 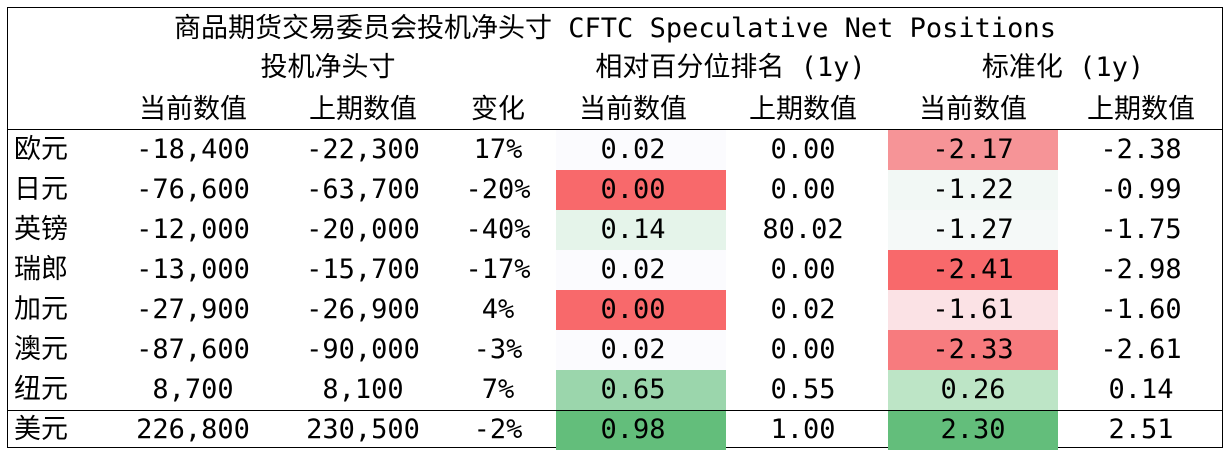 I want to click on currency-name: 欧元, so click(x=41, y=149).